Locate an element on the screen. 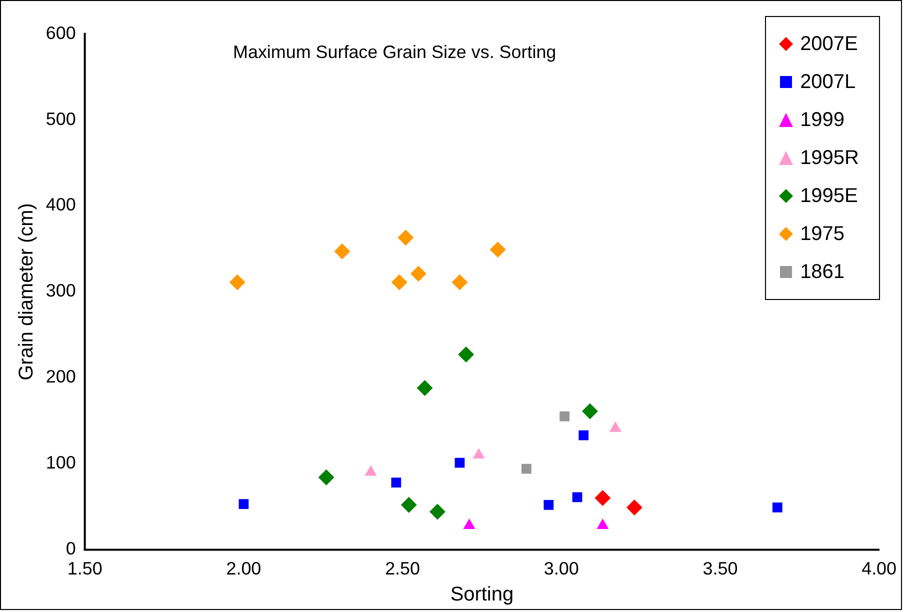 Image resolution: width=904 pixels, height=612 pixels. legend-label: 2007E is located at coordinates (829, 44).